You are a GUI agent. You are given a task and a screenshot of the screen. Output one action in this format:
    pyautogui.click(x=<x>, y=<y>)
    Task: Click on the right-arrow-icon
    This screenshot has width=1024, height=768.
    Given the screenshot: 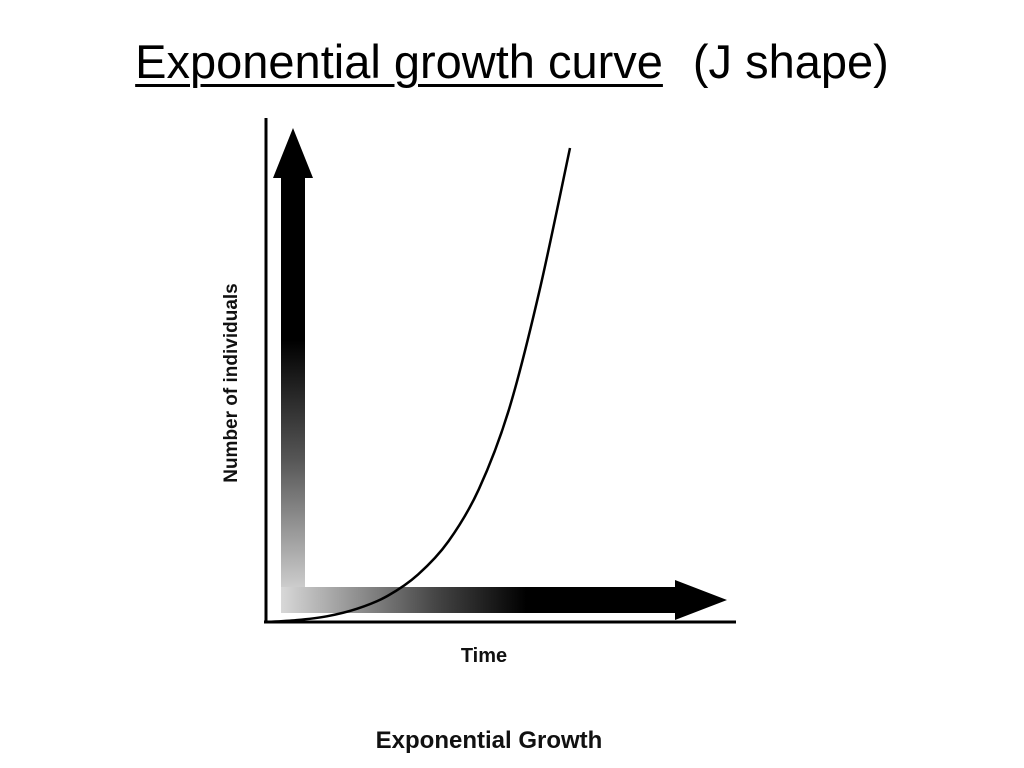 What is the action you would take?
    pyautogui.click(x=504, y=600)
    